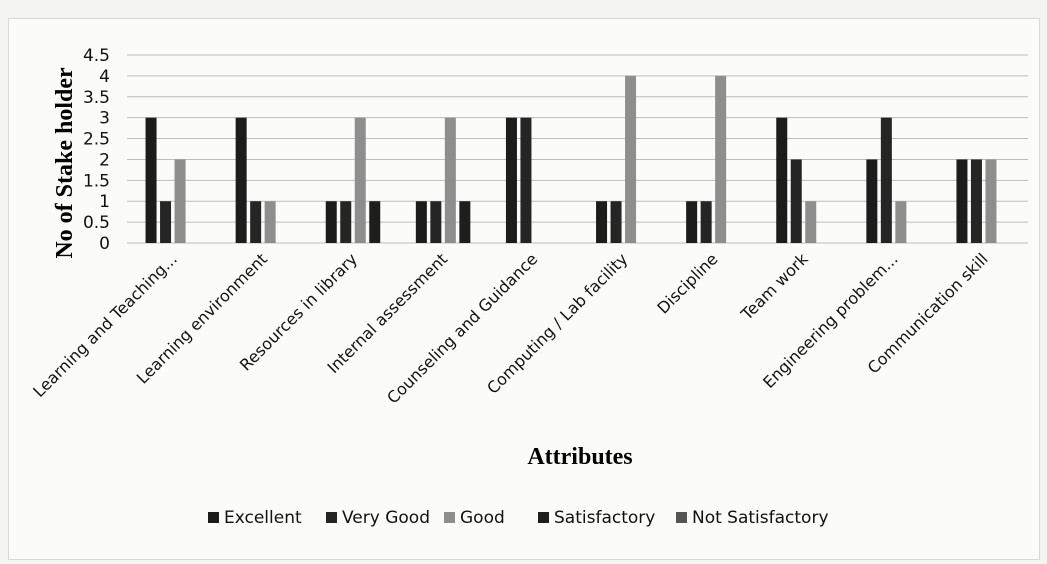 This screenshot has width=1047, height=564. Describe the element at coordinates (96, 56) in the screenshot. I see `y-tick-label: 4.5` at that location.